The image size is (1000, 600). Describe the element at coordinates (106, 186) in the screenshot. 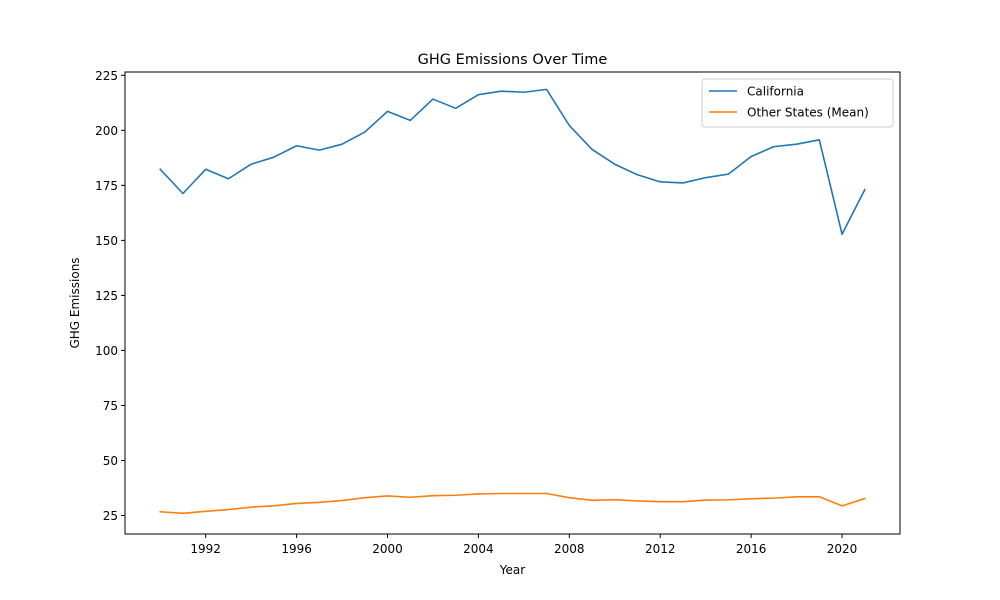

I see `y-tick-label-175: 175` at that location.